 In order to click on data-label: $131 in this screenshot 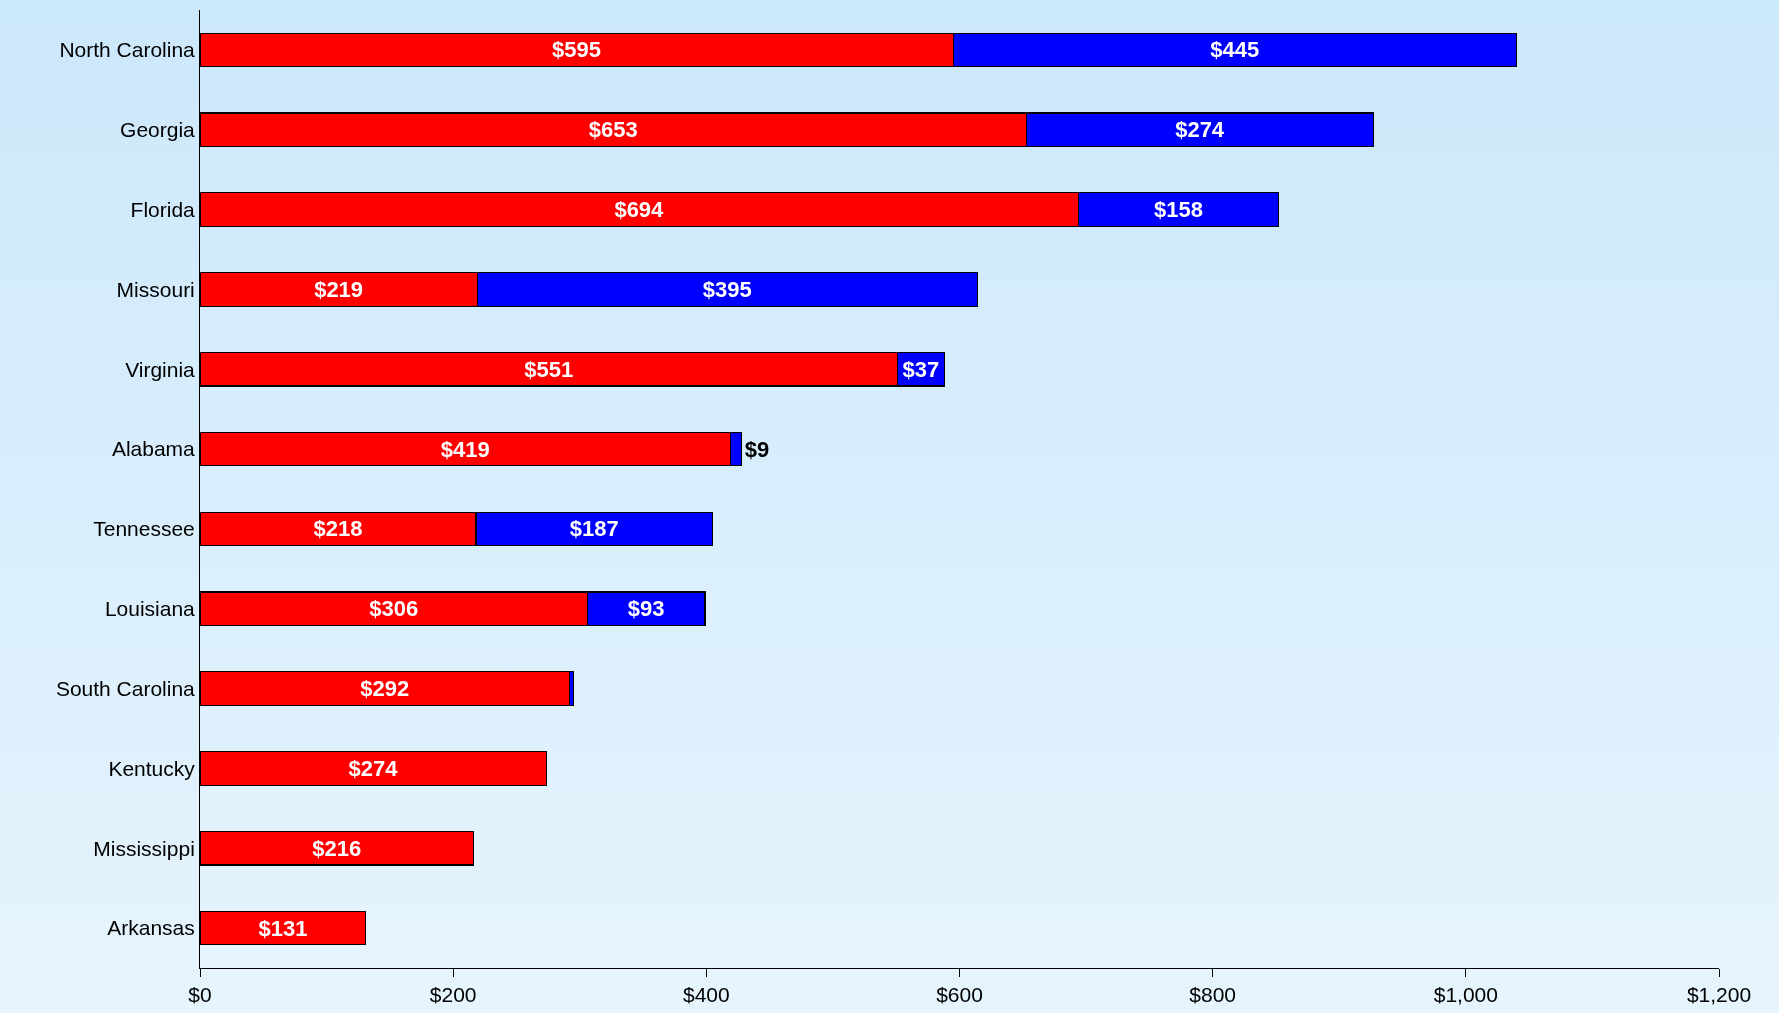, I will do `click(283, 928)`.